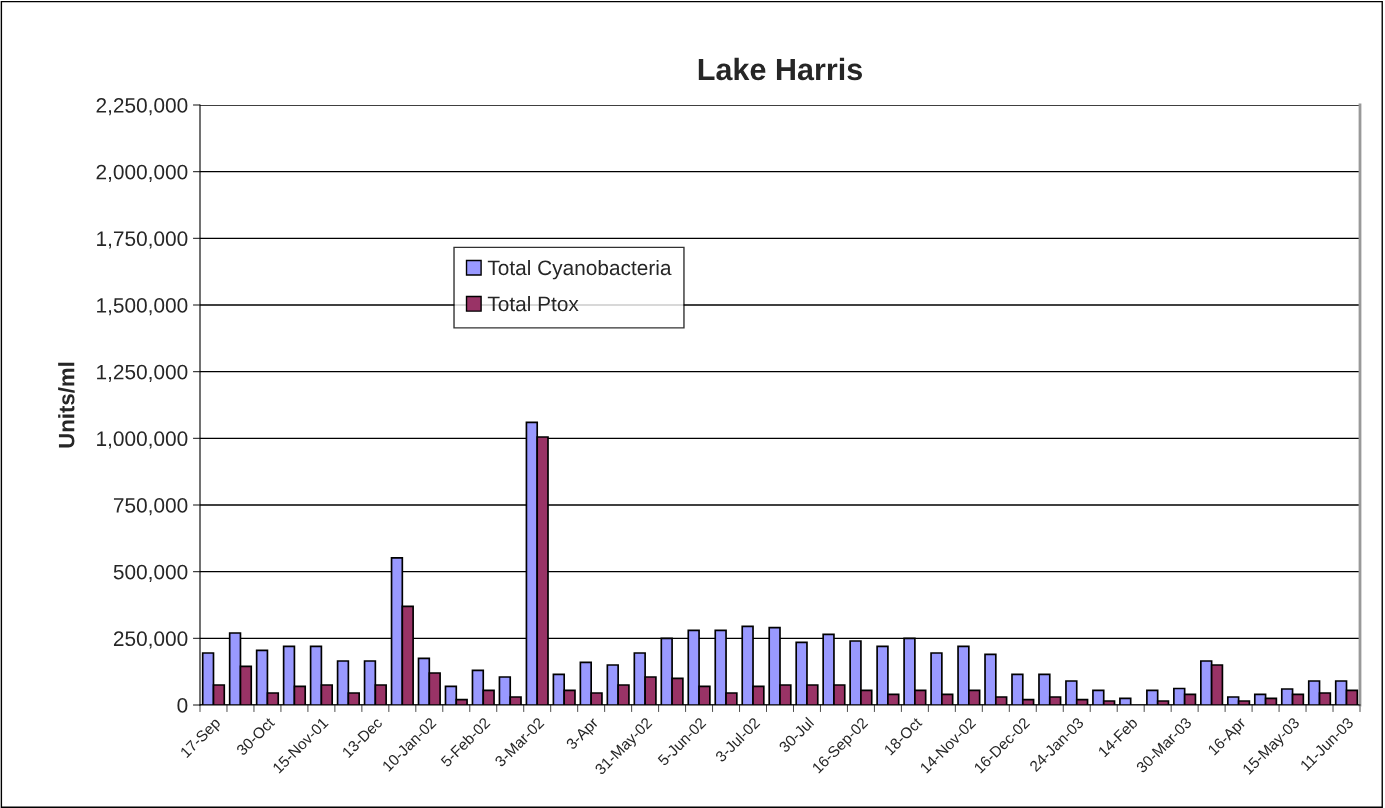  What do you see at coordinates (142, 240) in the screenshot?
I see `y-tick-label: 1,750,000` at bounding box center [142, 240].